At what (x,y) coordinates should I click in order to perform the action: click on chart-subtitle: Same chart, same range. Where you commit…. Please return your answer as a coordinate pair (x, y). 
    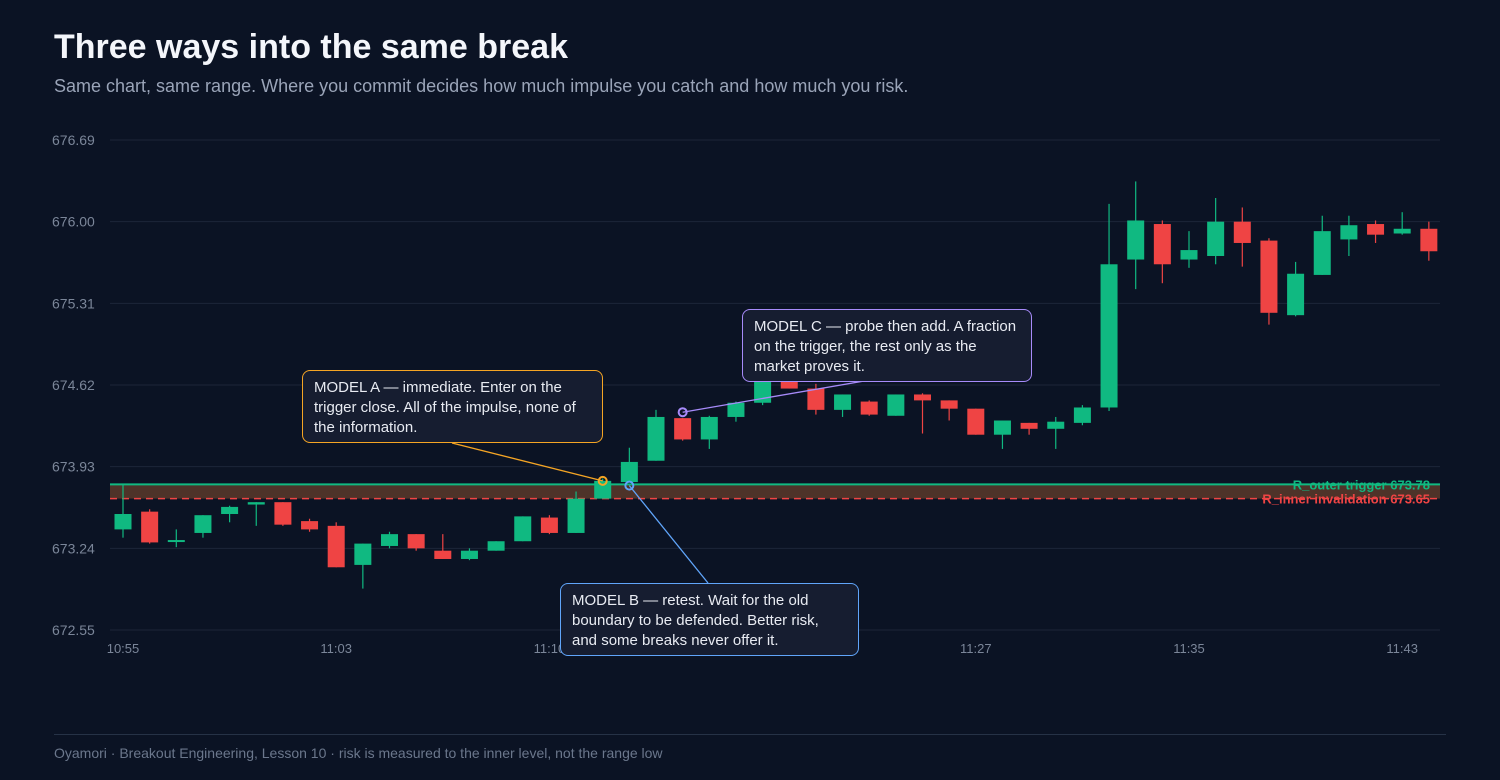
    Looking at the image, I should click on (481, 86).